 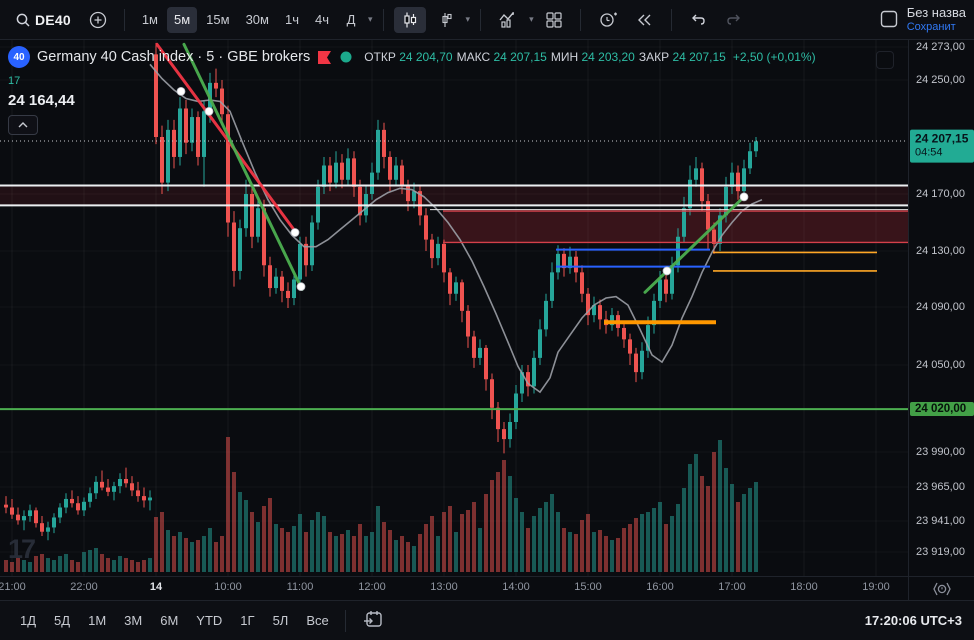 What do you see at coordinates (169, 620) in the screenshot?
I see `range-6М: 6М` at bounding box center [169, 620].